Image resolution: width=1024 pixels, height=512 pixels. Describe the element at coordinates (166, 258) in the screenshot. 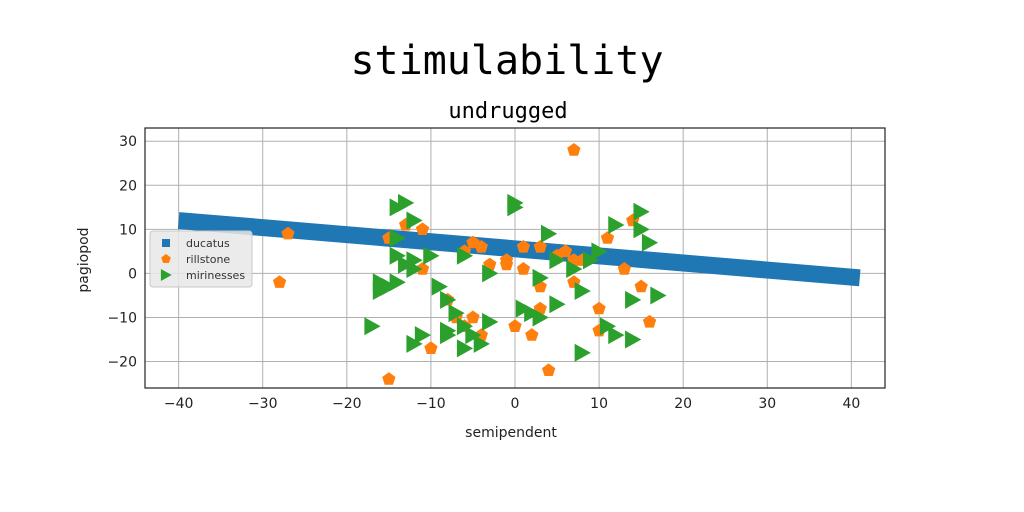

I see `legend-marker-rillstone` at that location.